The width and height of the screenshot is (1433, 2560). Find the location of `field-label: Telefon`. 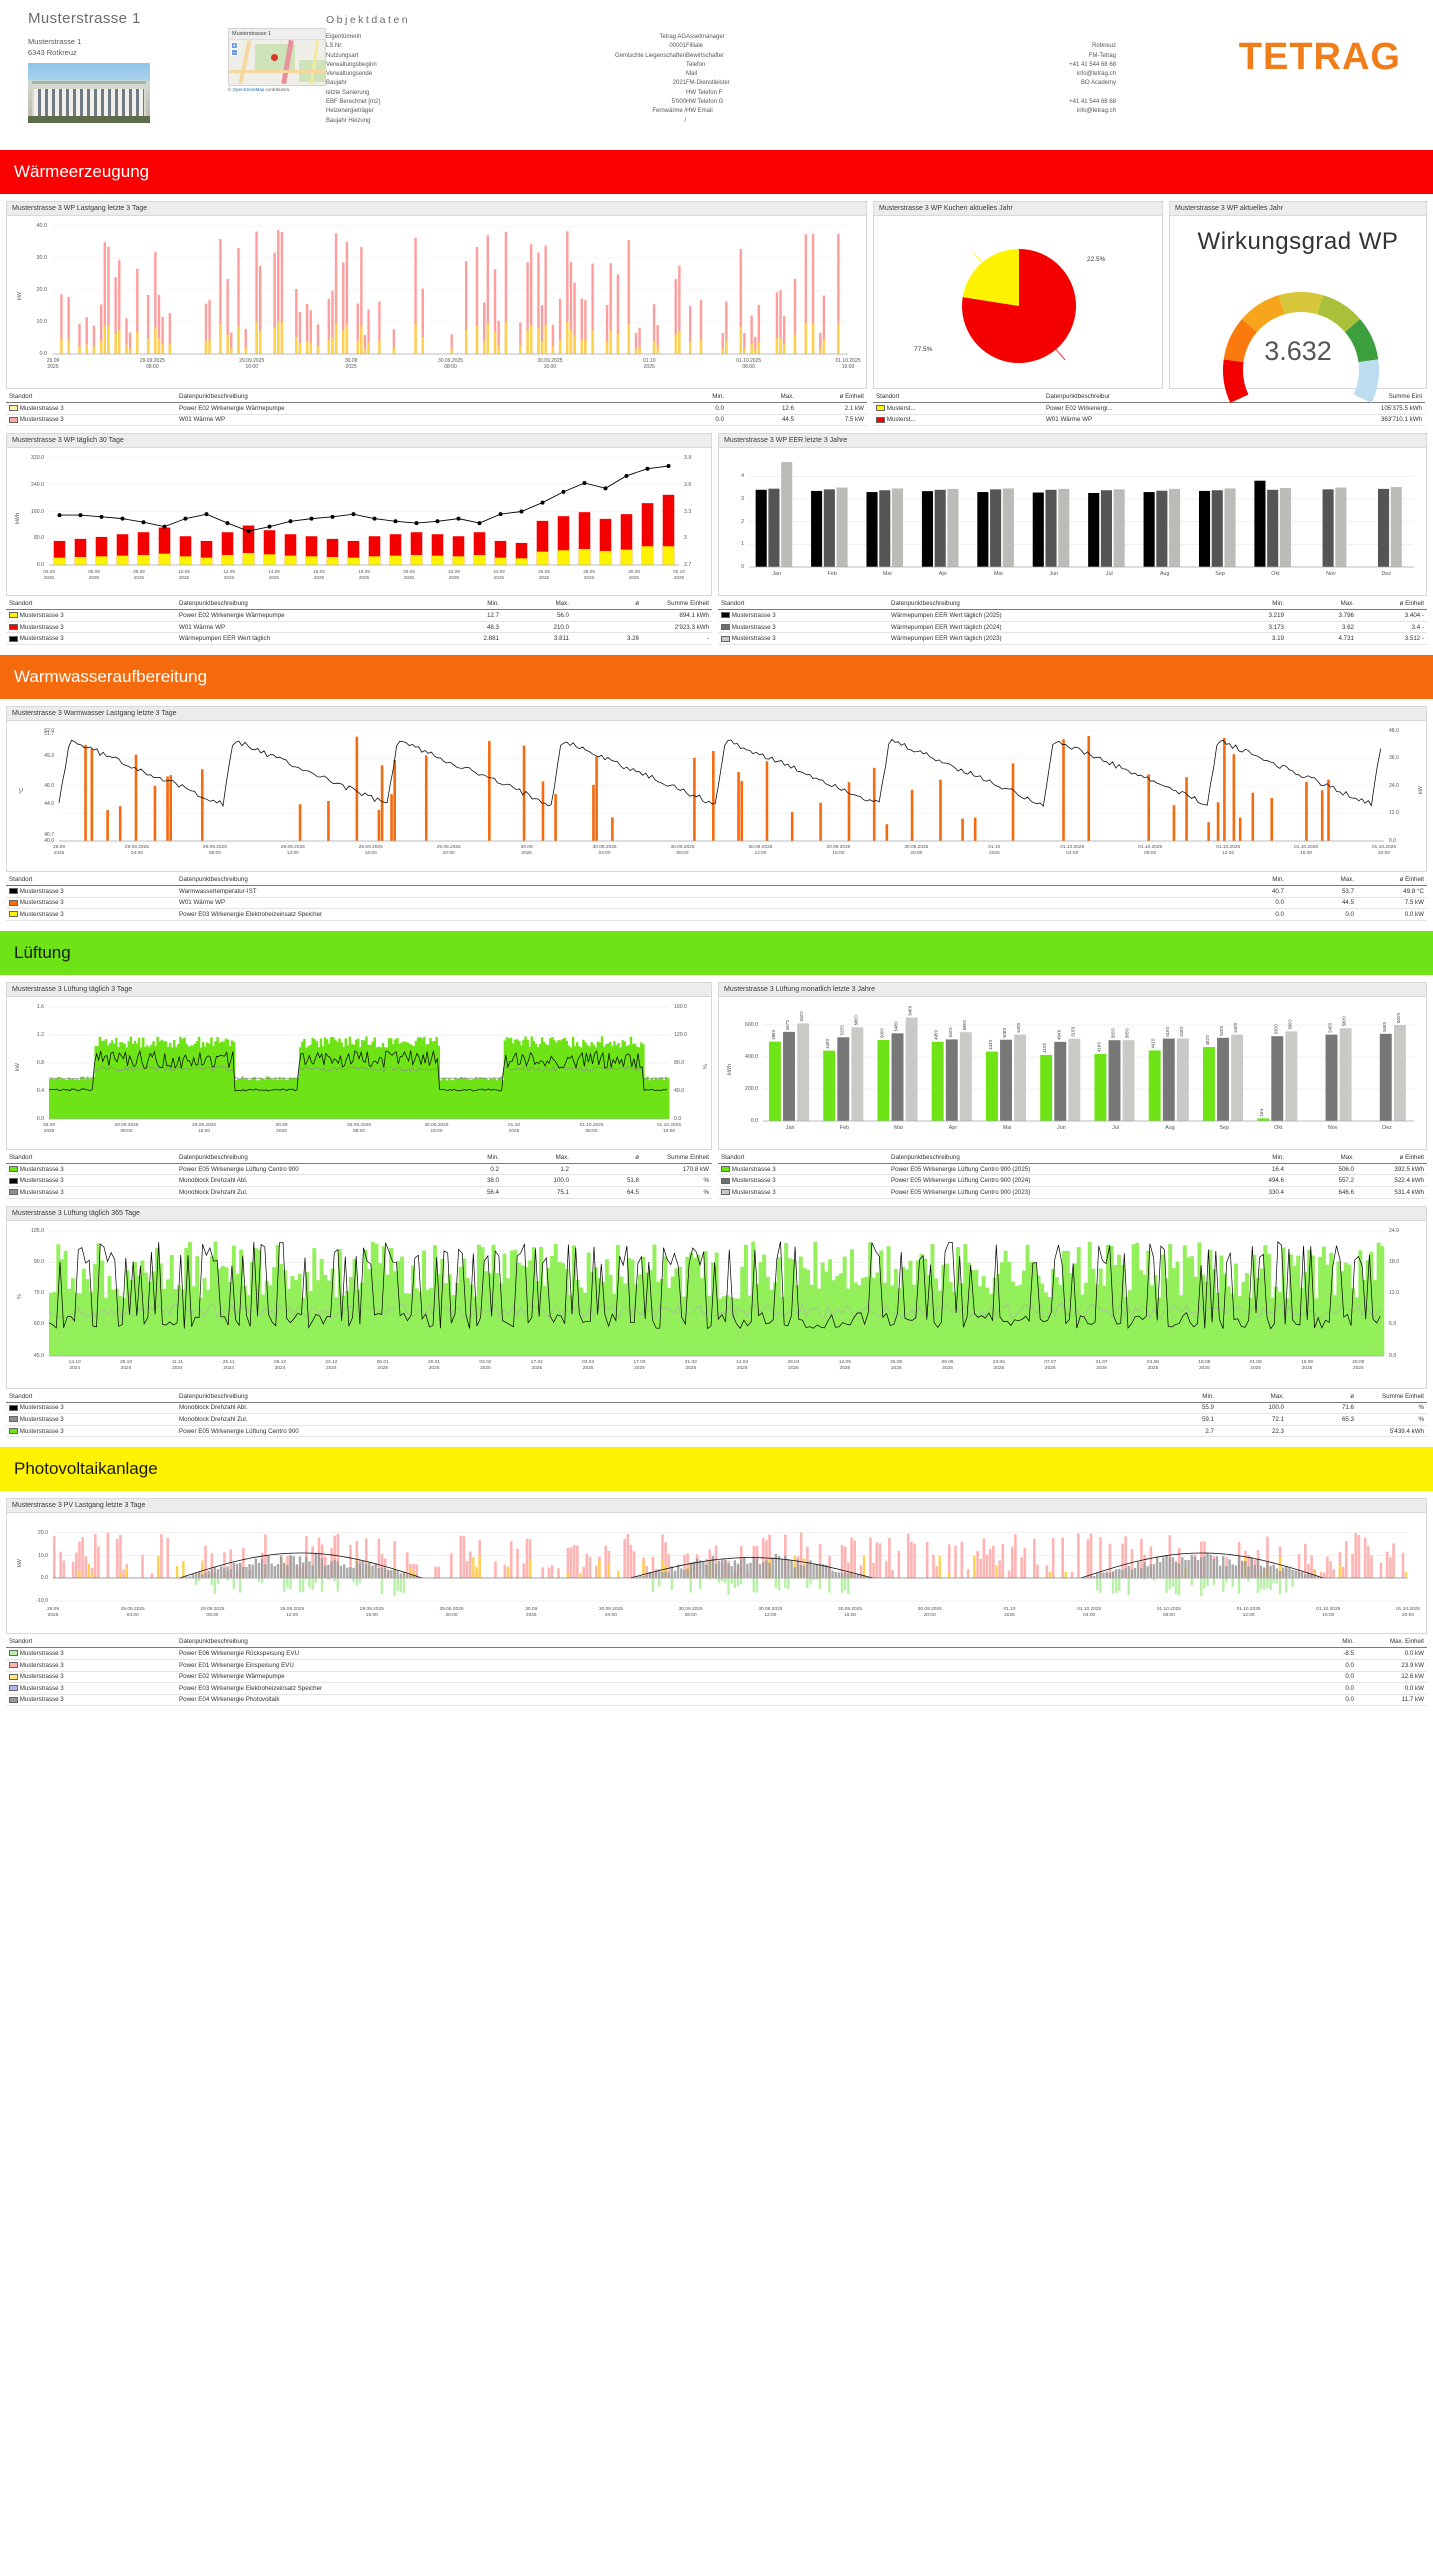

field-label: Telefon is located at coordinates (696, 64).